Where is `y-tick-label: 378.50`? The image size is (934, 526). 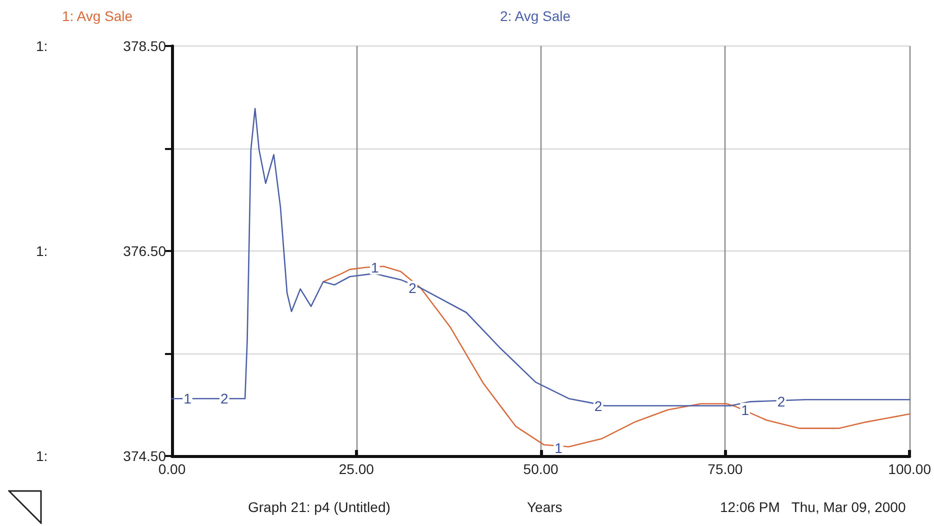 y-tick-label: 378.50 is located at coordinates (144, 46).